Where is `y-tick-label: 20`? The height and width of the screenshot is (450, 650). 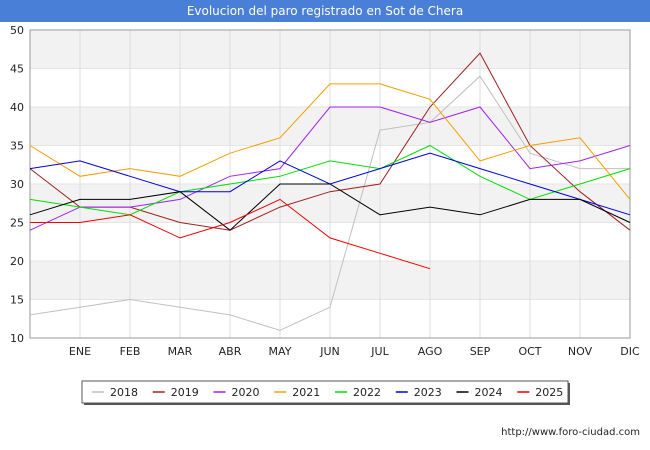 y-tick-label: 20 is located at coordinates (17, 261).